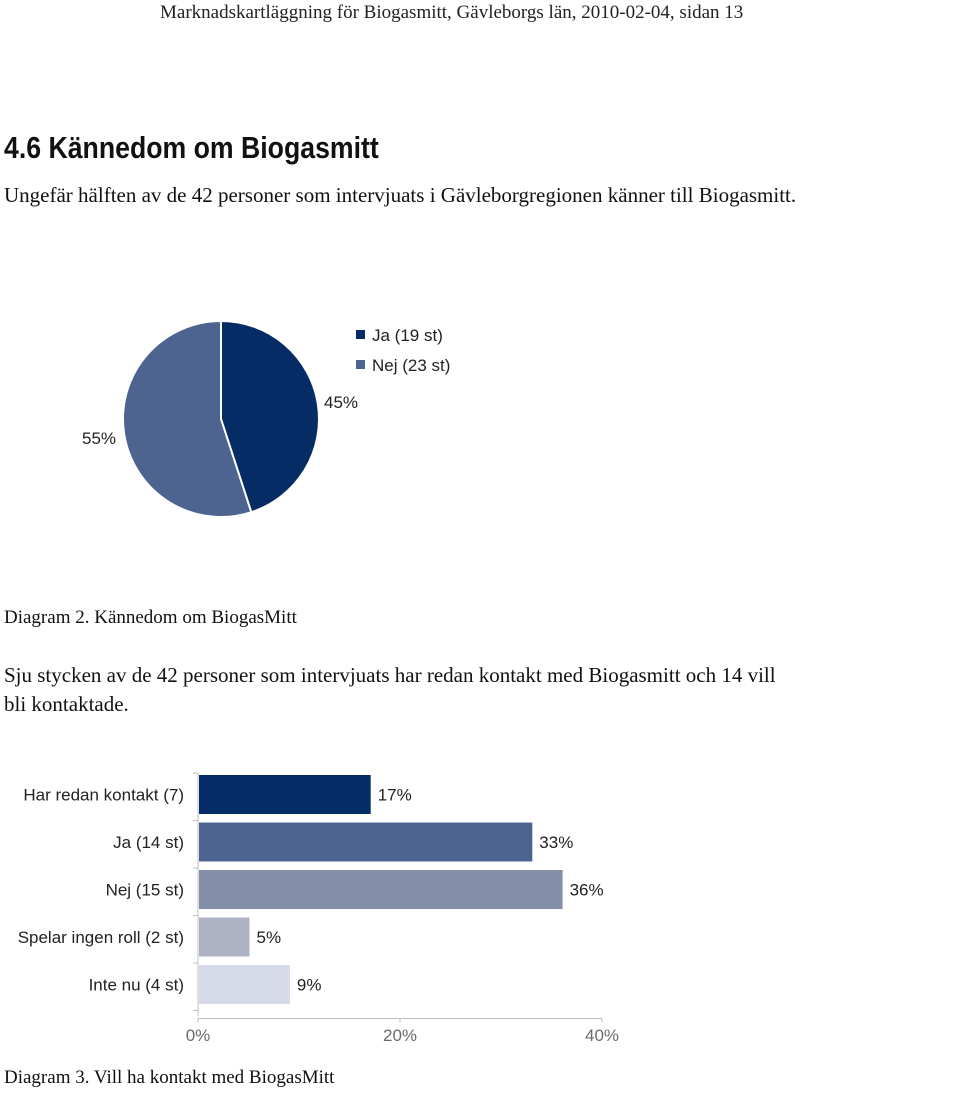 This screenshot has height=1094, width=960. Describe the element at coordinates (360, 364) in the screenshot. I see `legend-swatch-nej` at that location.